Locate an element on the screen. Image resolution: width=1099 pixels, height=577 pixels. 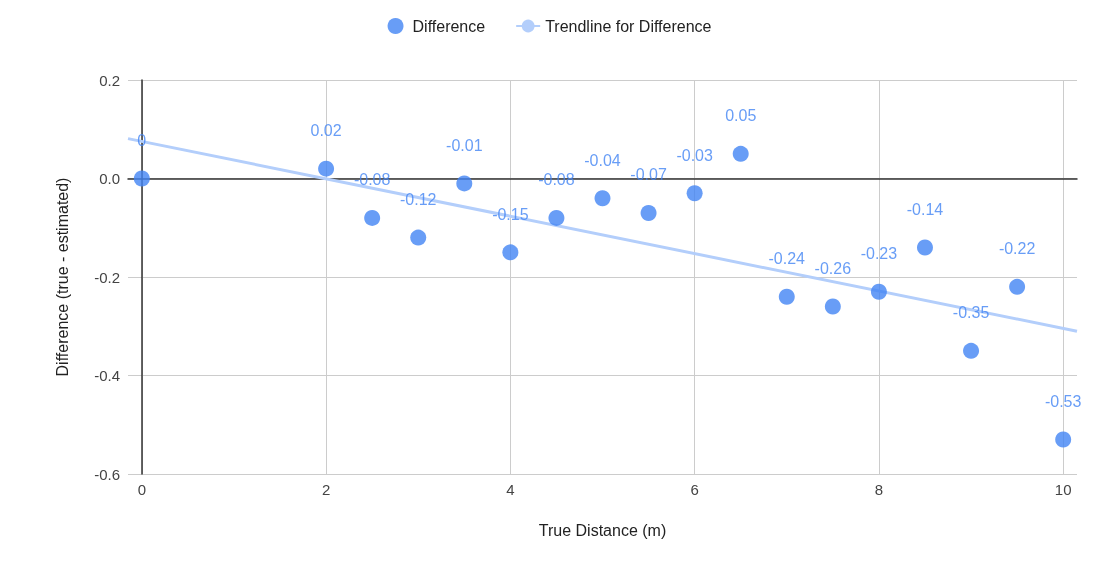
y-tick-label: 0.0 is located at coordinates (109, 178).